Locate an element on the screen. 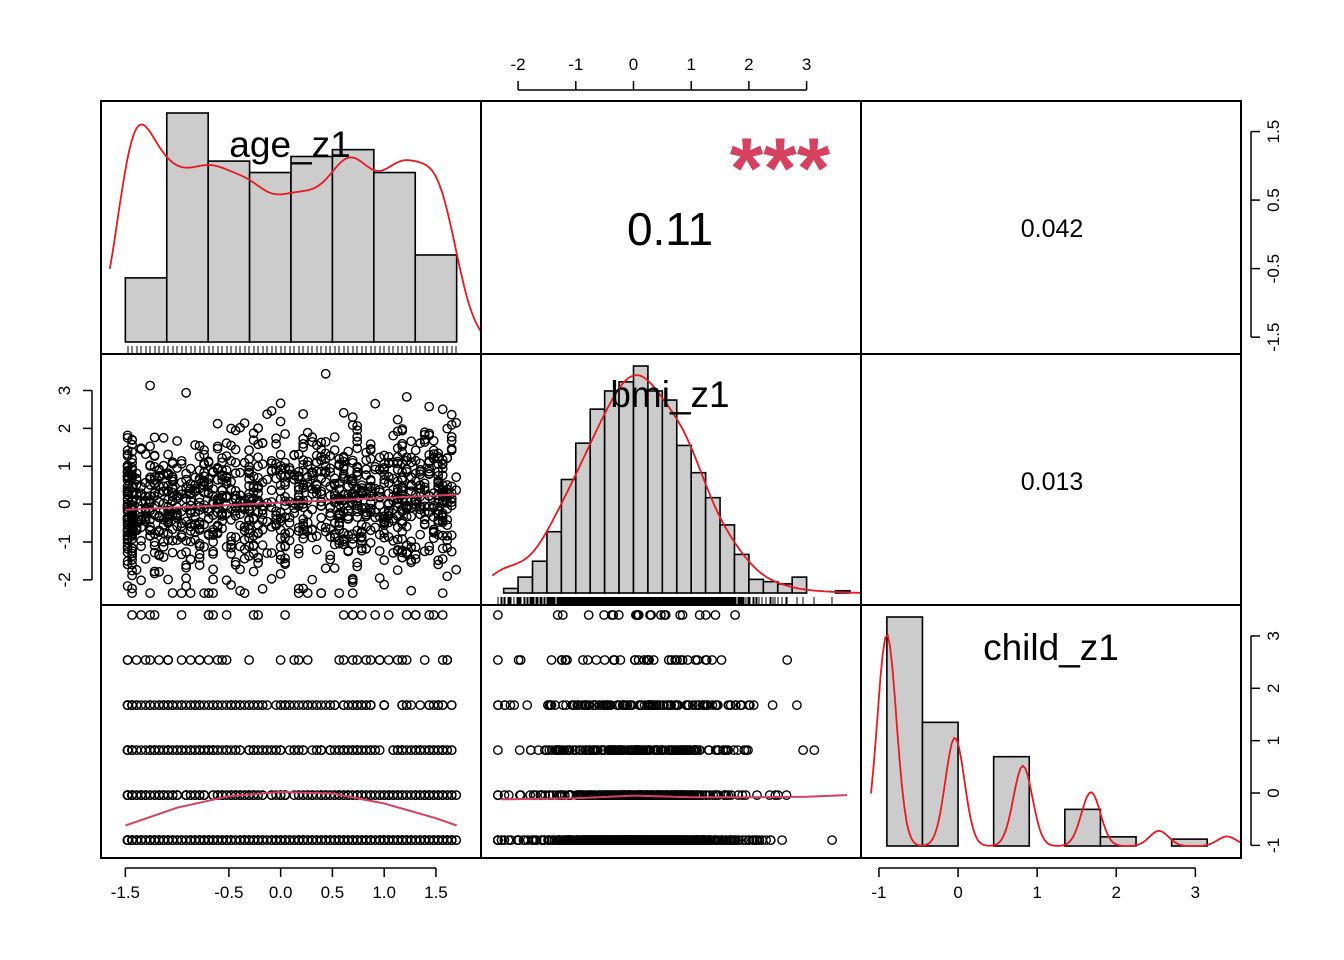  bottom-child-tick-label: 1 is located at coordinates (1036, 892).